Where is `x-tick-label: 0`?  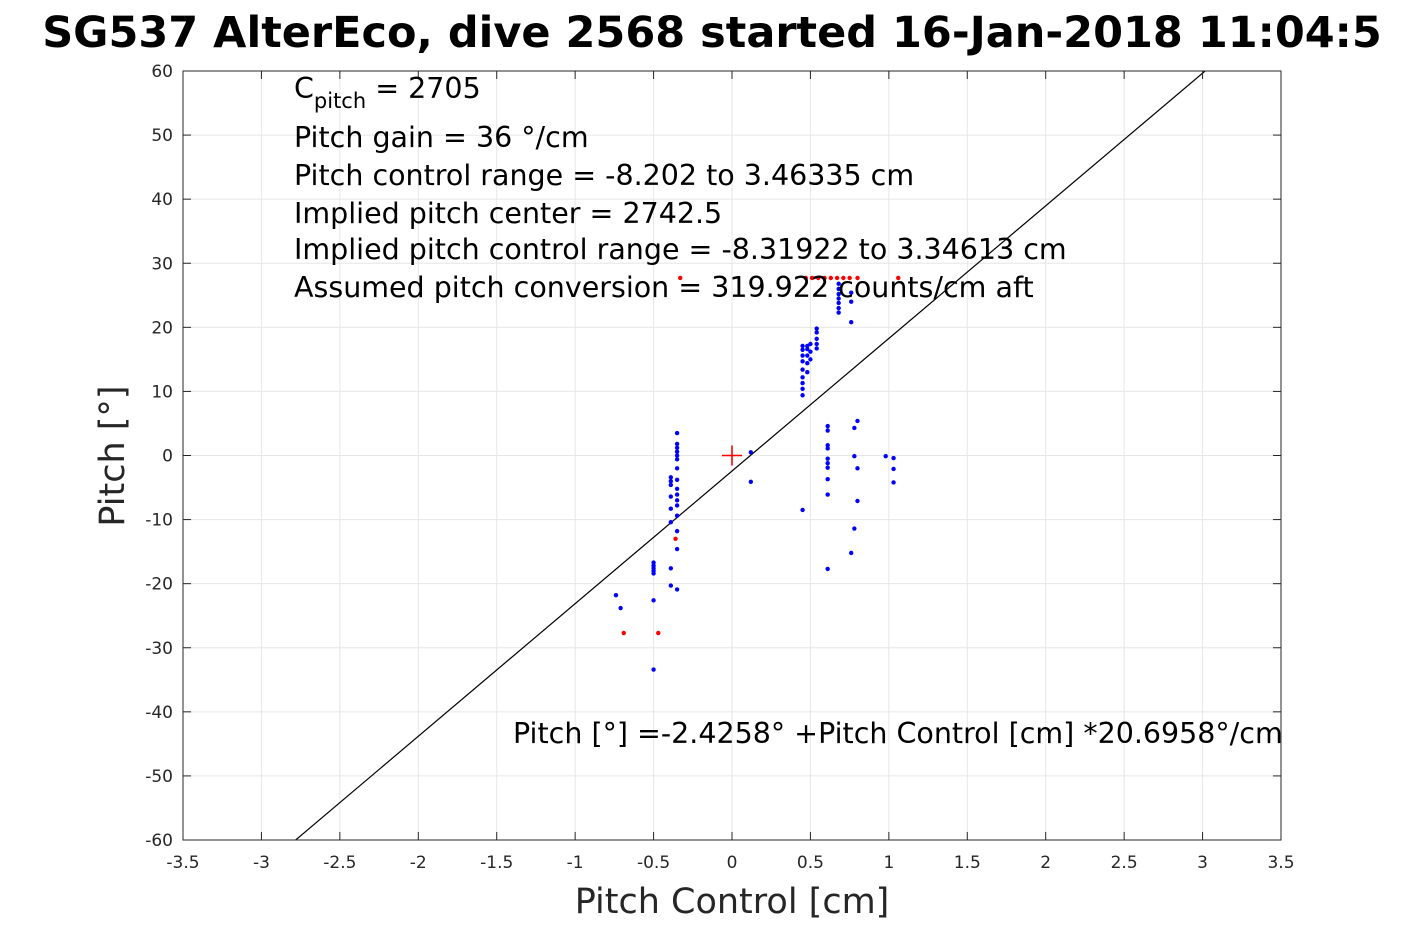 x-tick-label: 0 is located at coordinates (732, 863).